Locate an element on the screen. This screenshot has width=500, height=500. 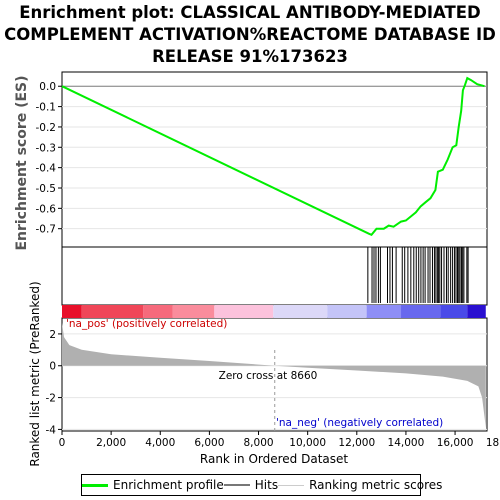
x-tick-label: 2,000 is located at coordinates (111, 443).